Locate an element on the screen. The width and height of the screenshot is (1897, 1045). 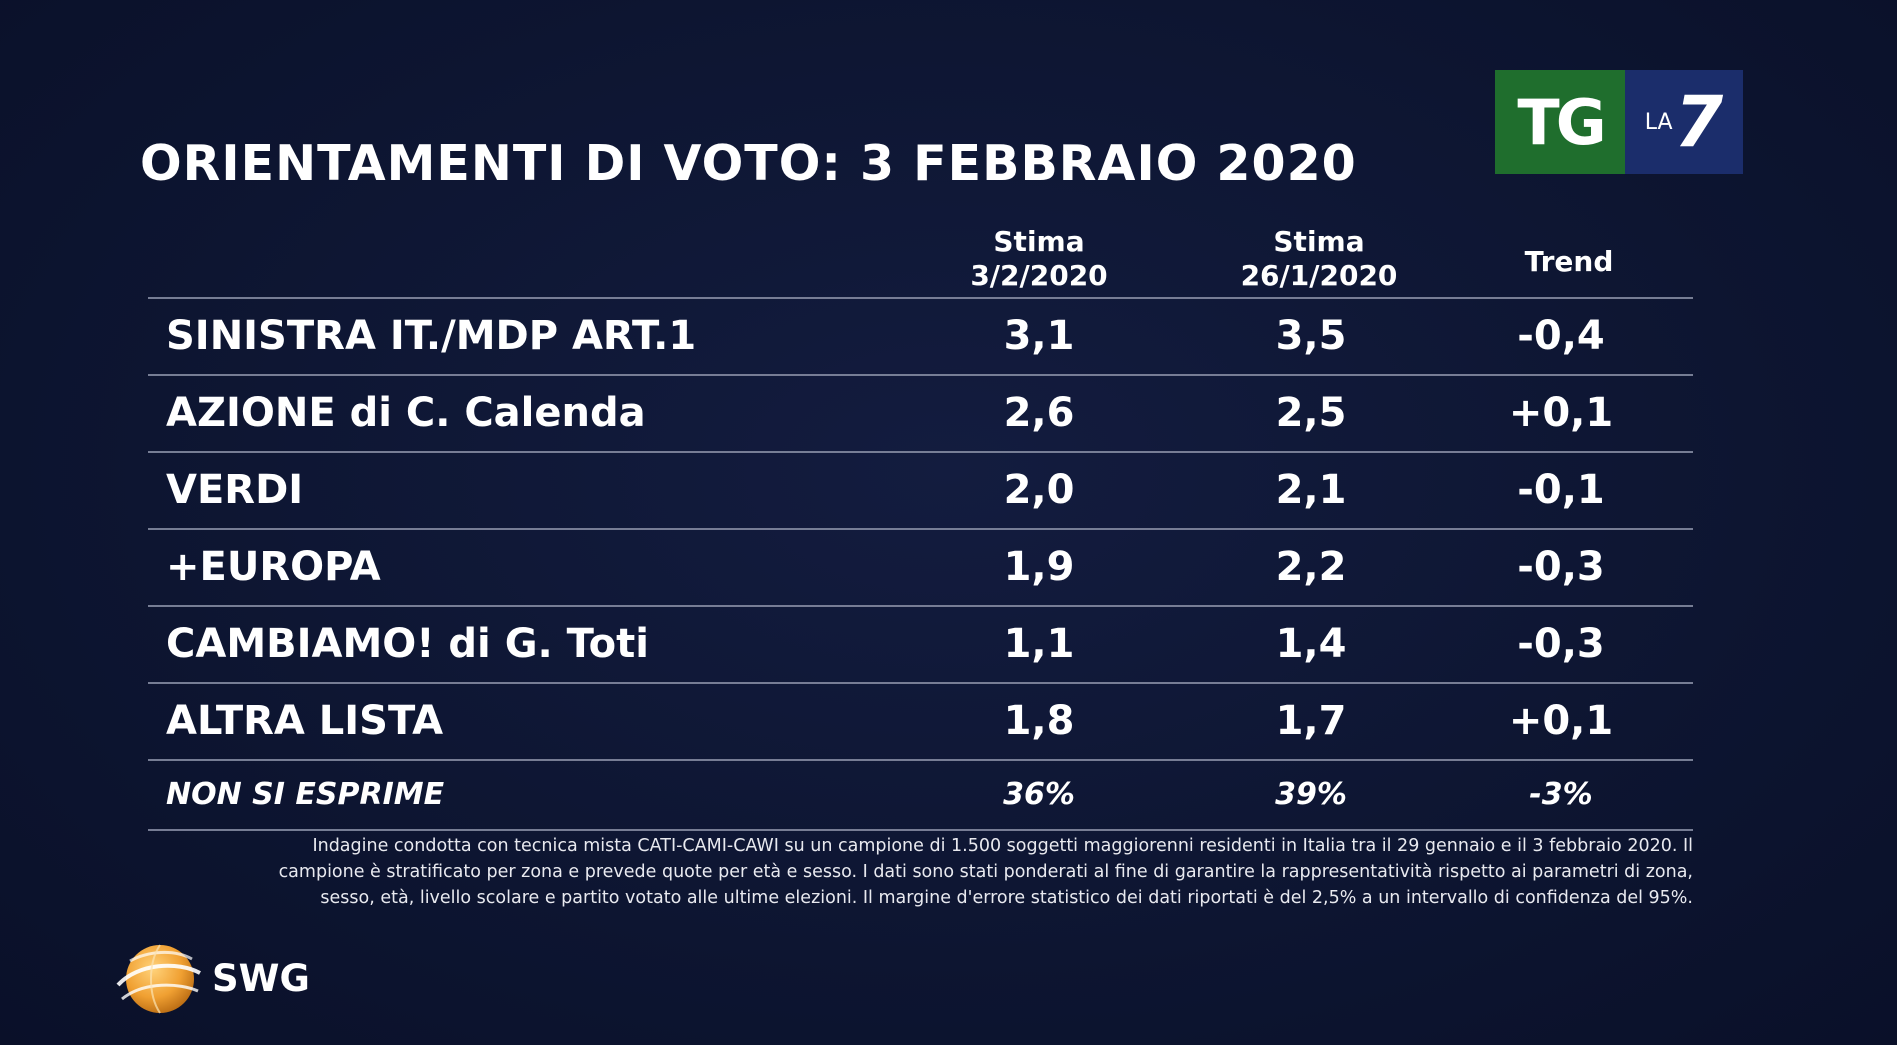
party-label: AZIONE di C. Calenda is located at coordinates (406, 413).